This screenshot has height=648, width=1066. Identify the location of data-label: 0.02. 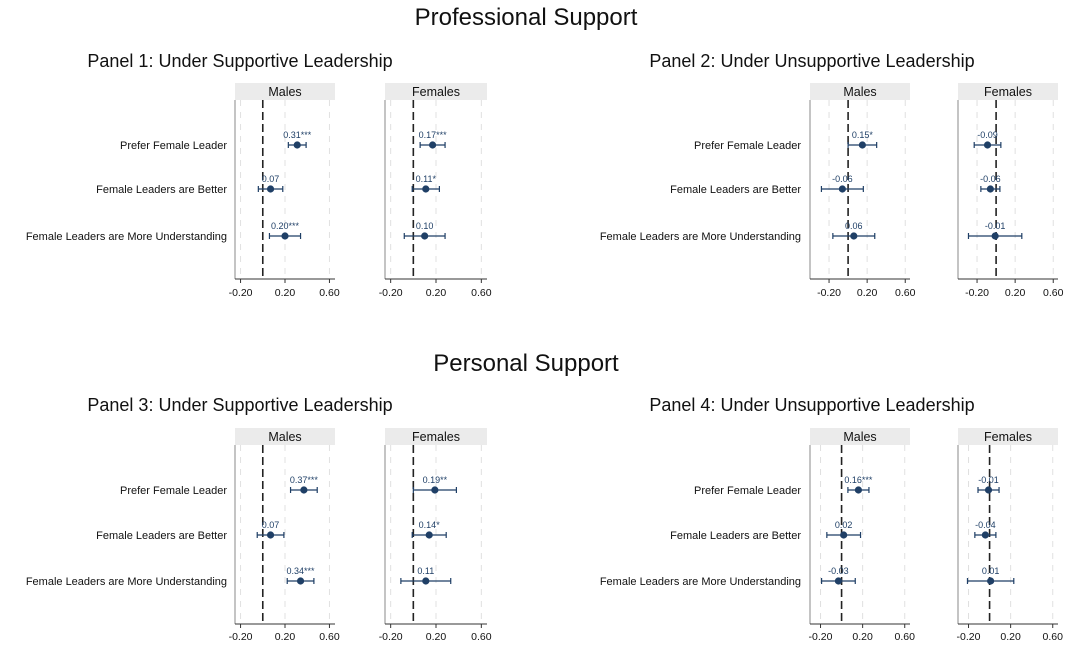
(844, 525).